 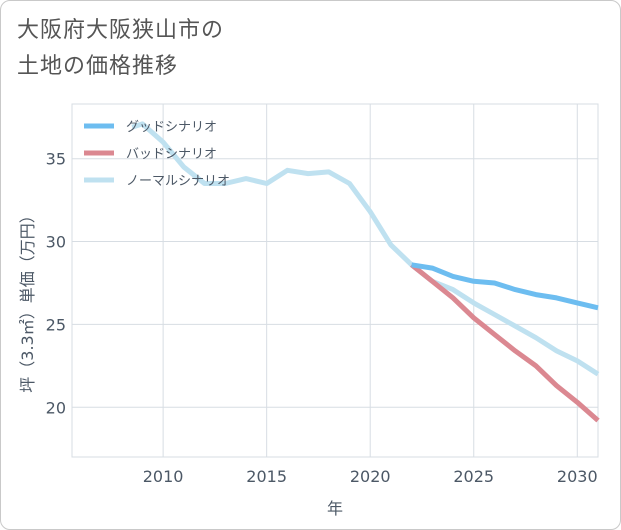 I want to click on y-tick-30: 30, so click(x=56, y=242).